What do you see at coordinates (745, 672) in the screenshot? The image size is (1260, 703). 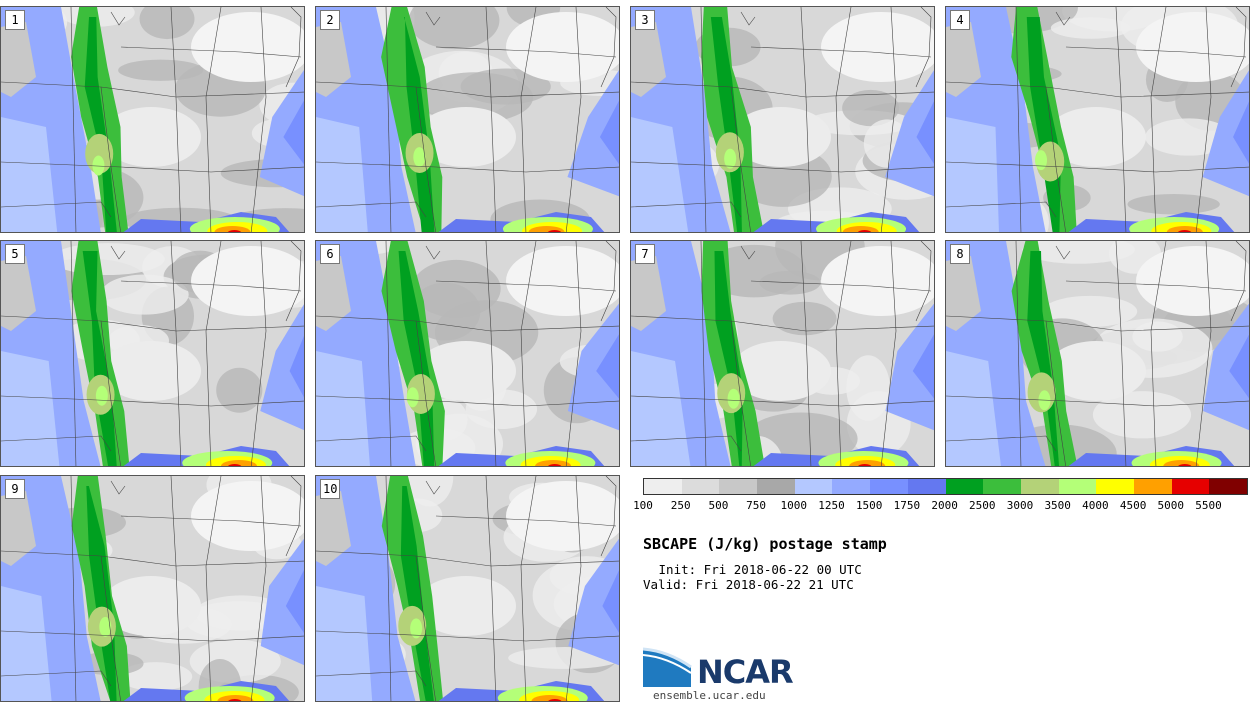 I see `ncar-logo-text: NCAR` at bounding box center [745, 672].